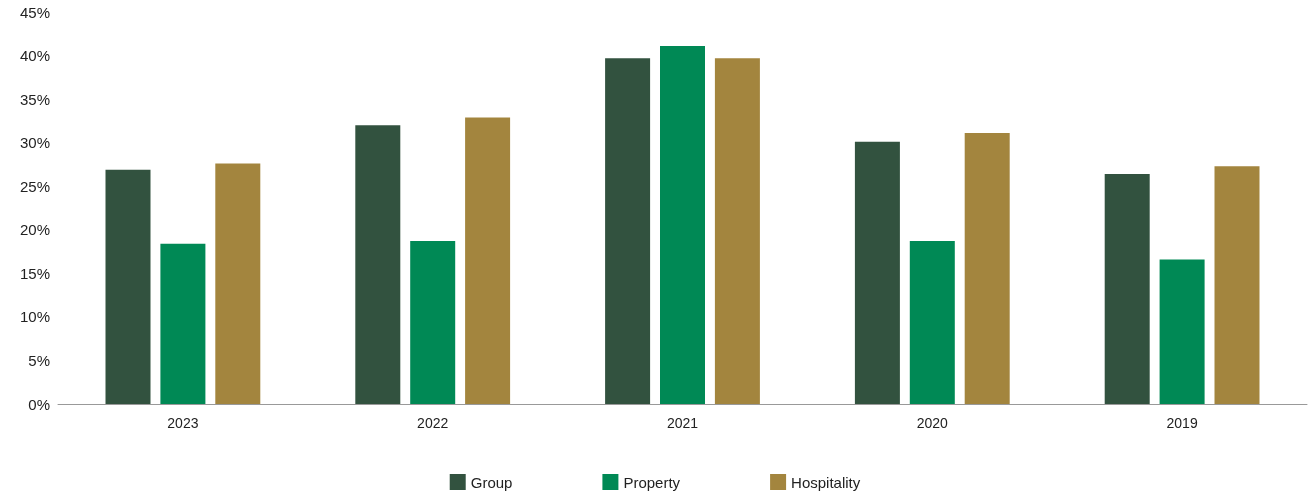 This screenshot has height=497, width=1310. I want to click on y-tick-label: 25%, so click(34, 186).